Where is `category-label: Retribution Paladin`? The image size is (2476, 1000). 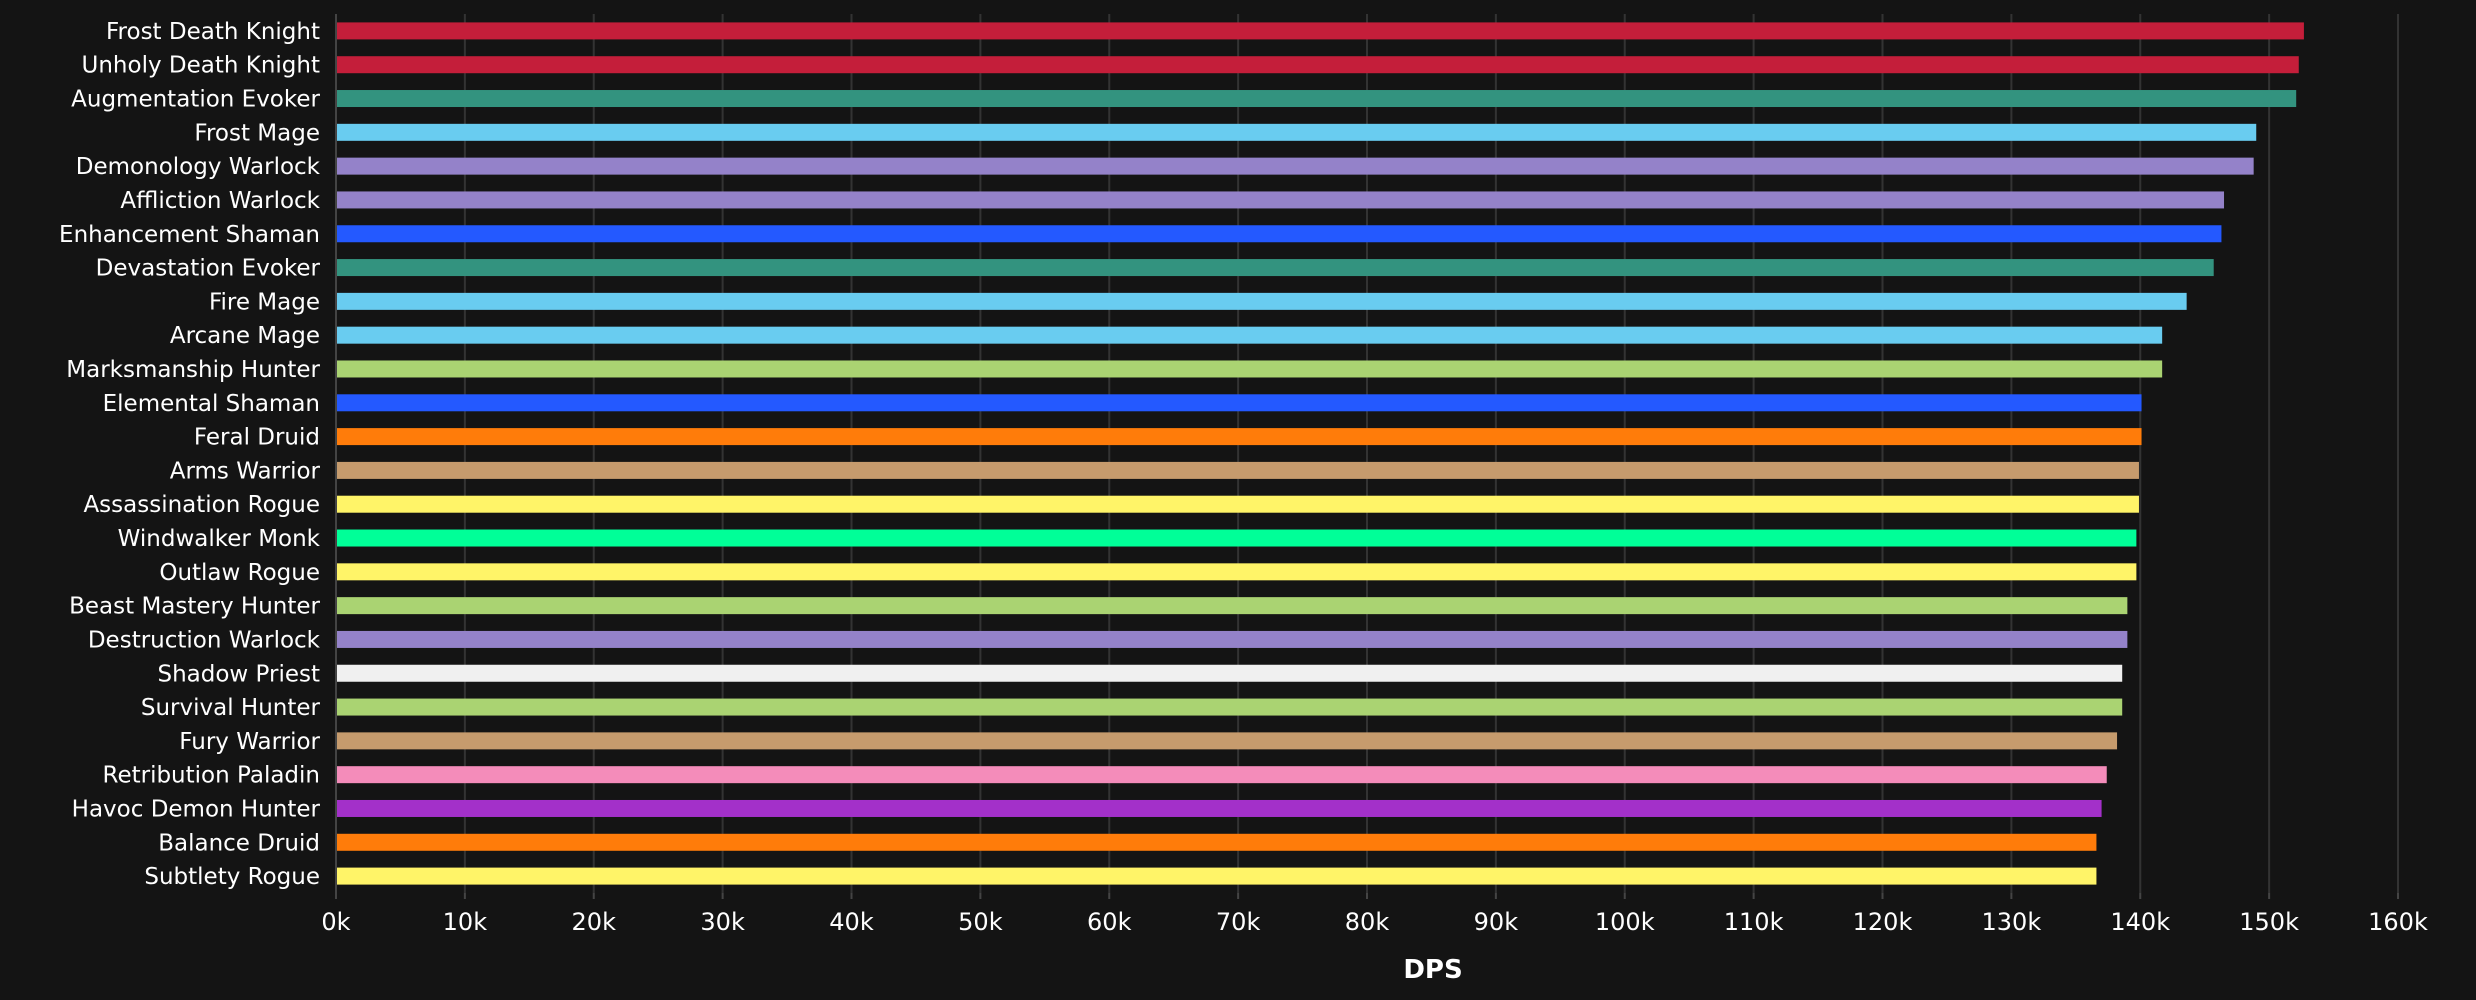
category-label: Retribution Paladin is located at coordinates (212, 776).